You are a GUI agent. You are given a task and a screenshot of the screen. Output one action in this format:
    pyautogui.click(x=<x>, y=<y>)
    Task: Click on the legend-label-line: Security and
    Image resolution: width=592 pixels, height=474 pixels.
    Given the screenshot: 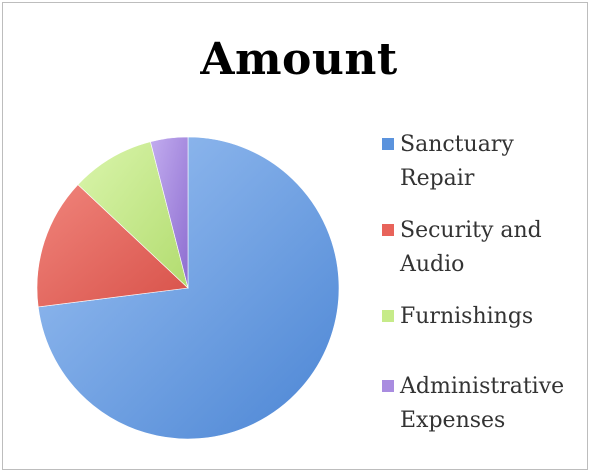 What is the action you would take?
    pyautogui.click(x=471, y=230)
    